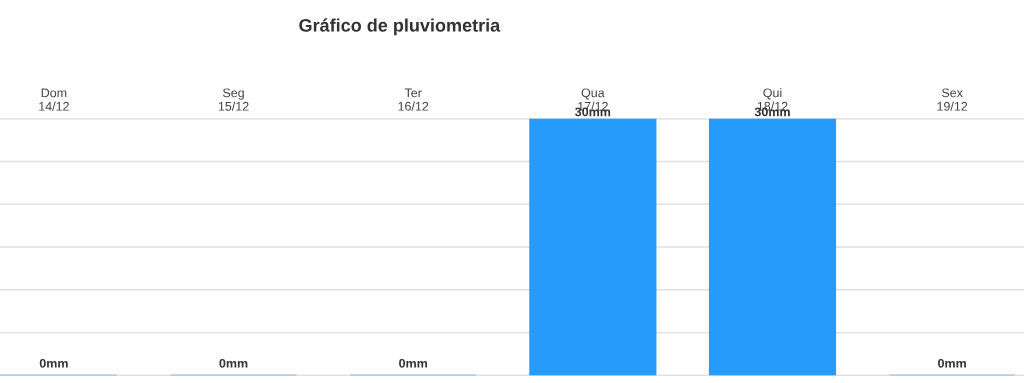 The image size is (1024, 383). What do you see at coordinates (54, 99) in the screenshot?
I see `x-tick-label: Dom 14/12` at bounding box center [54, 99].